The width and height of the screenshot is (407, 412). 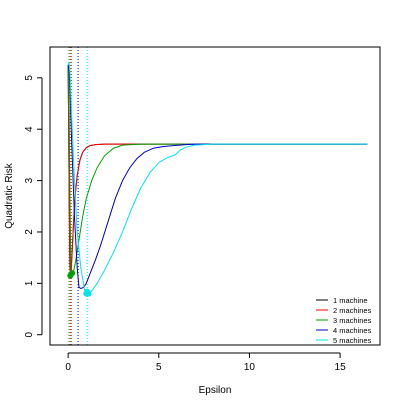 I want to click on y-tick-label: 5, so click(x=29, y=78).